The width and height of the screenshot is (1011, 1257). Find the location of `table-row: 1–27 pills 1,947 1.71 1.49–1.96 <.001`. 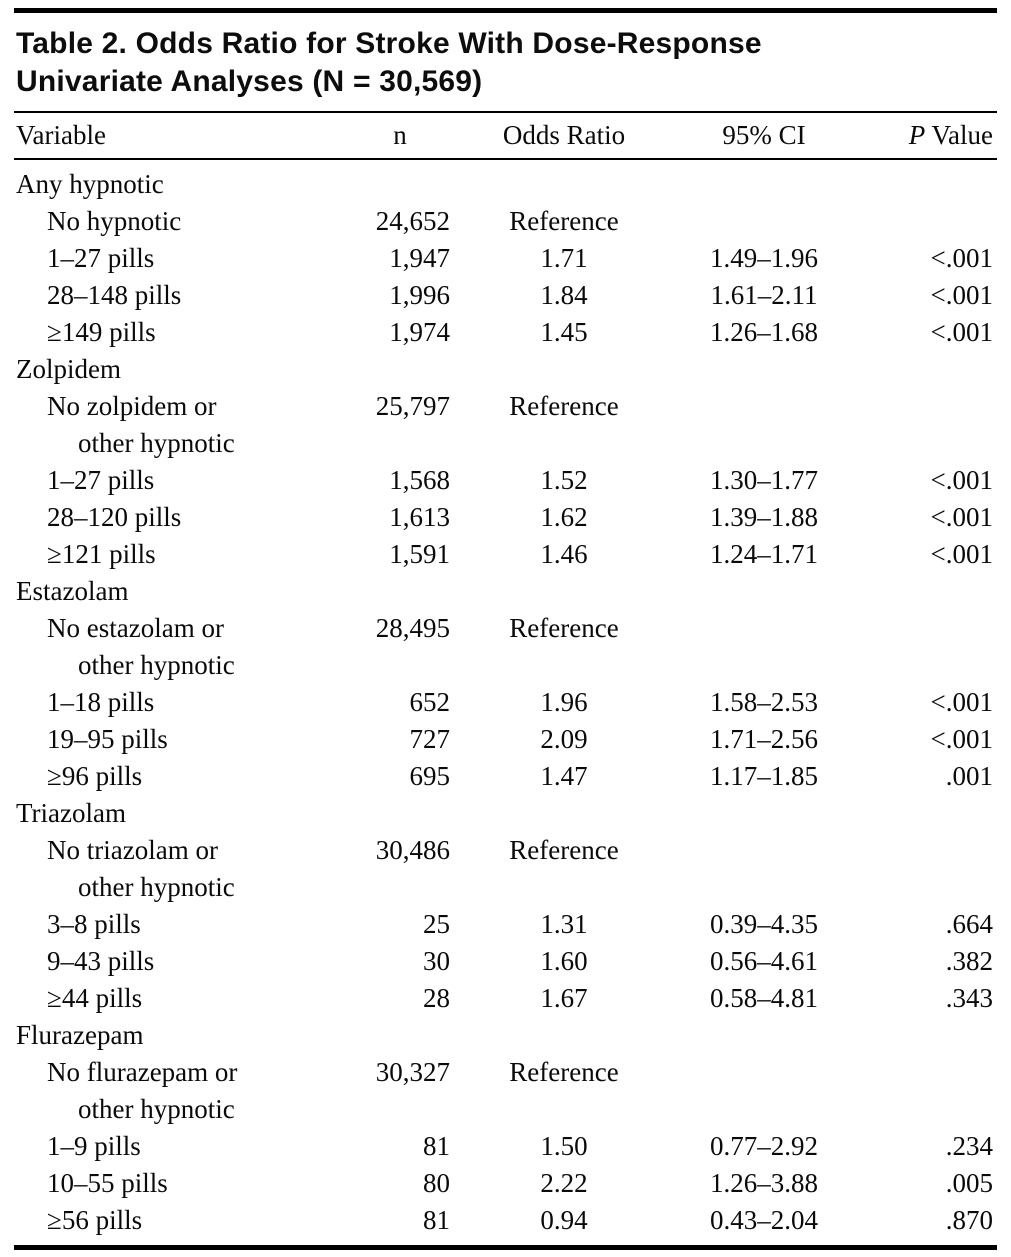

table-row: 1–27 pills 1,947 1.71 1.49–1.96 <.001 is located at coordinates (505, 258).